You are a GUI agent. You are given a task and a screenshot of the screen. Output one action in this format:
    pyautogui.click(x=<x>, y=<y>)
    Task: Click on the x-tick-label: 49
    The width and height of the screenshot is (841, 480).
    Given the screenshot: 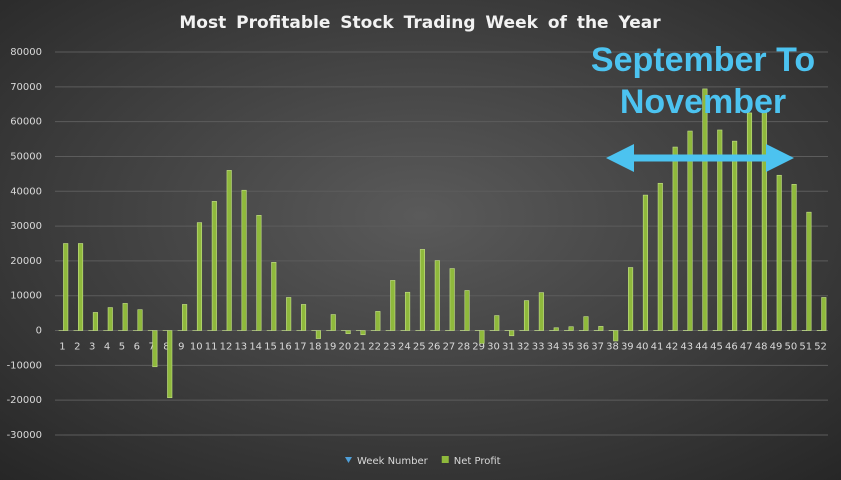 What is the action you would take?
    pyautogui.click(x=776, y=347)
    